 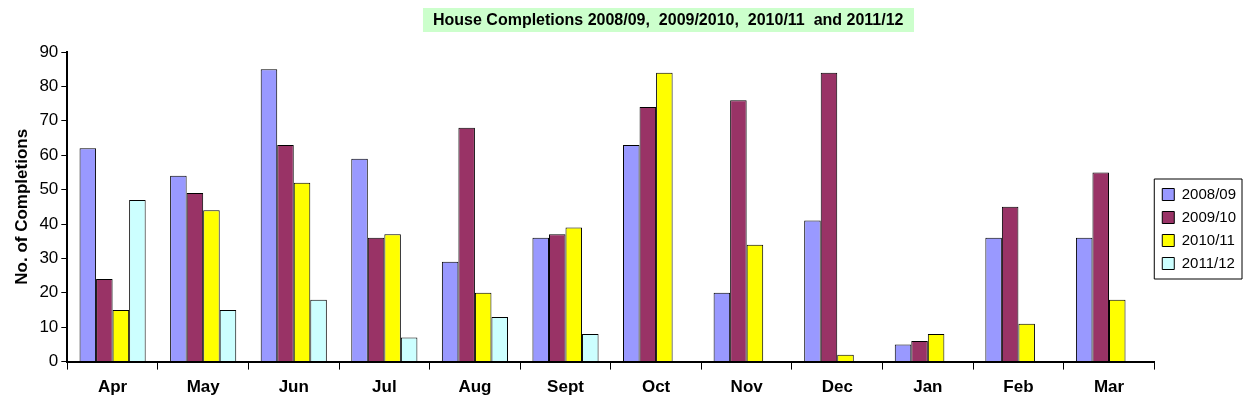 I want to click on y-tick-label: 10, so click(x=49, y=326).